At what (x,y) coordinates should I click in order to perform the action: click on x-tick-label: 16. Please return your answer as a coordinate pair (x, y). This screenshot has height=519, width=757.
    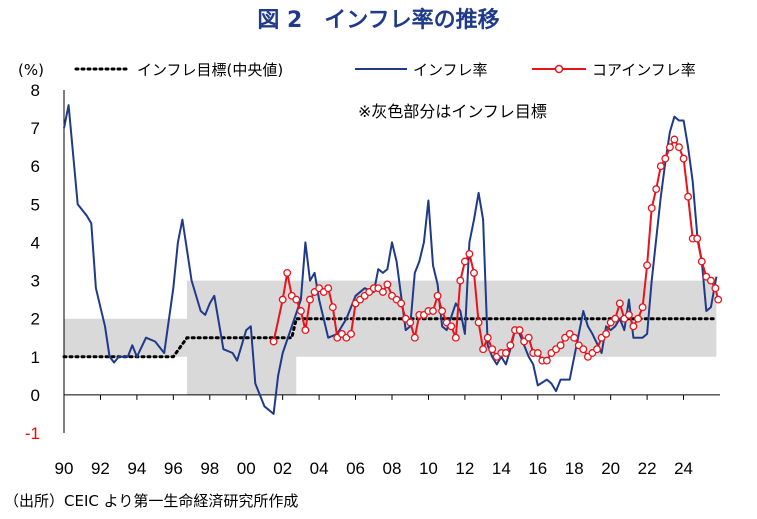
    Looking at the image, I should click on (537, 468).